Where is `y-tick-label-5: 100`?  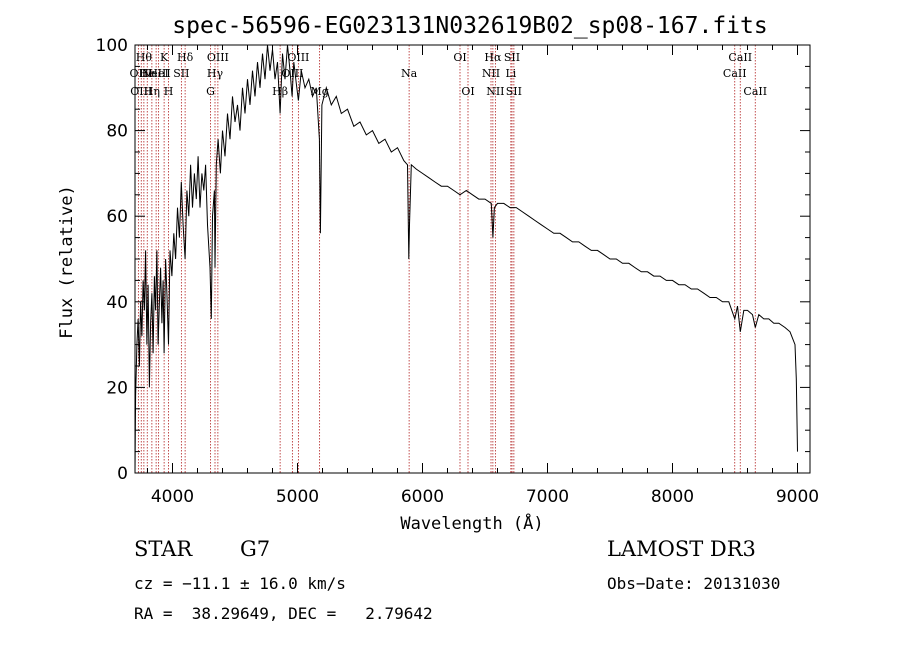 y-tick-label-5: 100 is located at coordinates (112, 46).